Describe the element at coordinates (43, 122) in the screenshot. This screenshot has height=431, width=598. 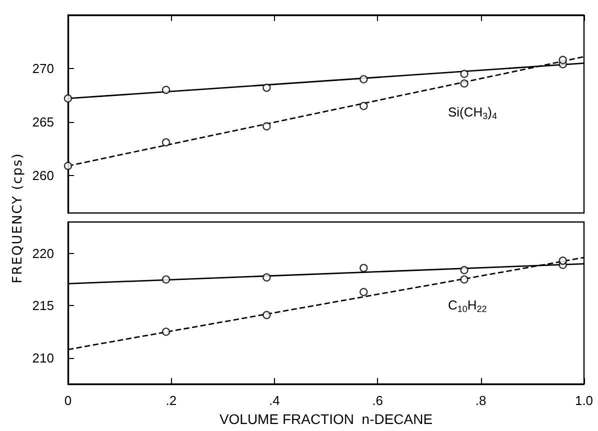
I see `y-tick-label: 265` at that location.